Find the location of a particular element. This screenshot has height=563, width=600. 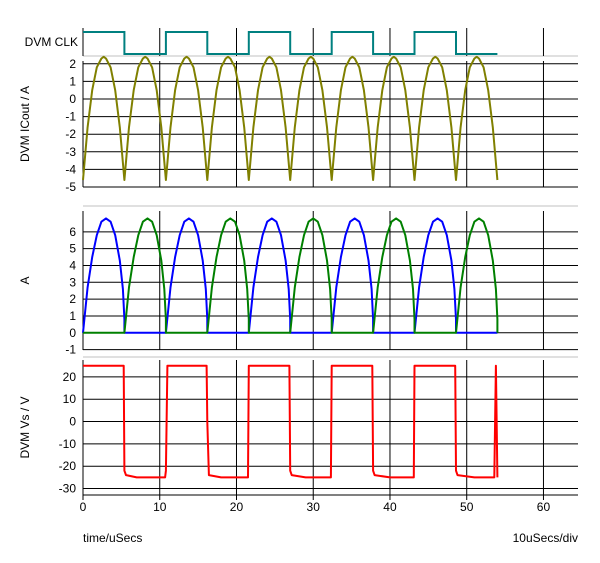

y-tick-label: -5 is located at coordinates (70, 187).